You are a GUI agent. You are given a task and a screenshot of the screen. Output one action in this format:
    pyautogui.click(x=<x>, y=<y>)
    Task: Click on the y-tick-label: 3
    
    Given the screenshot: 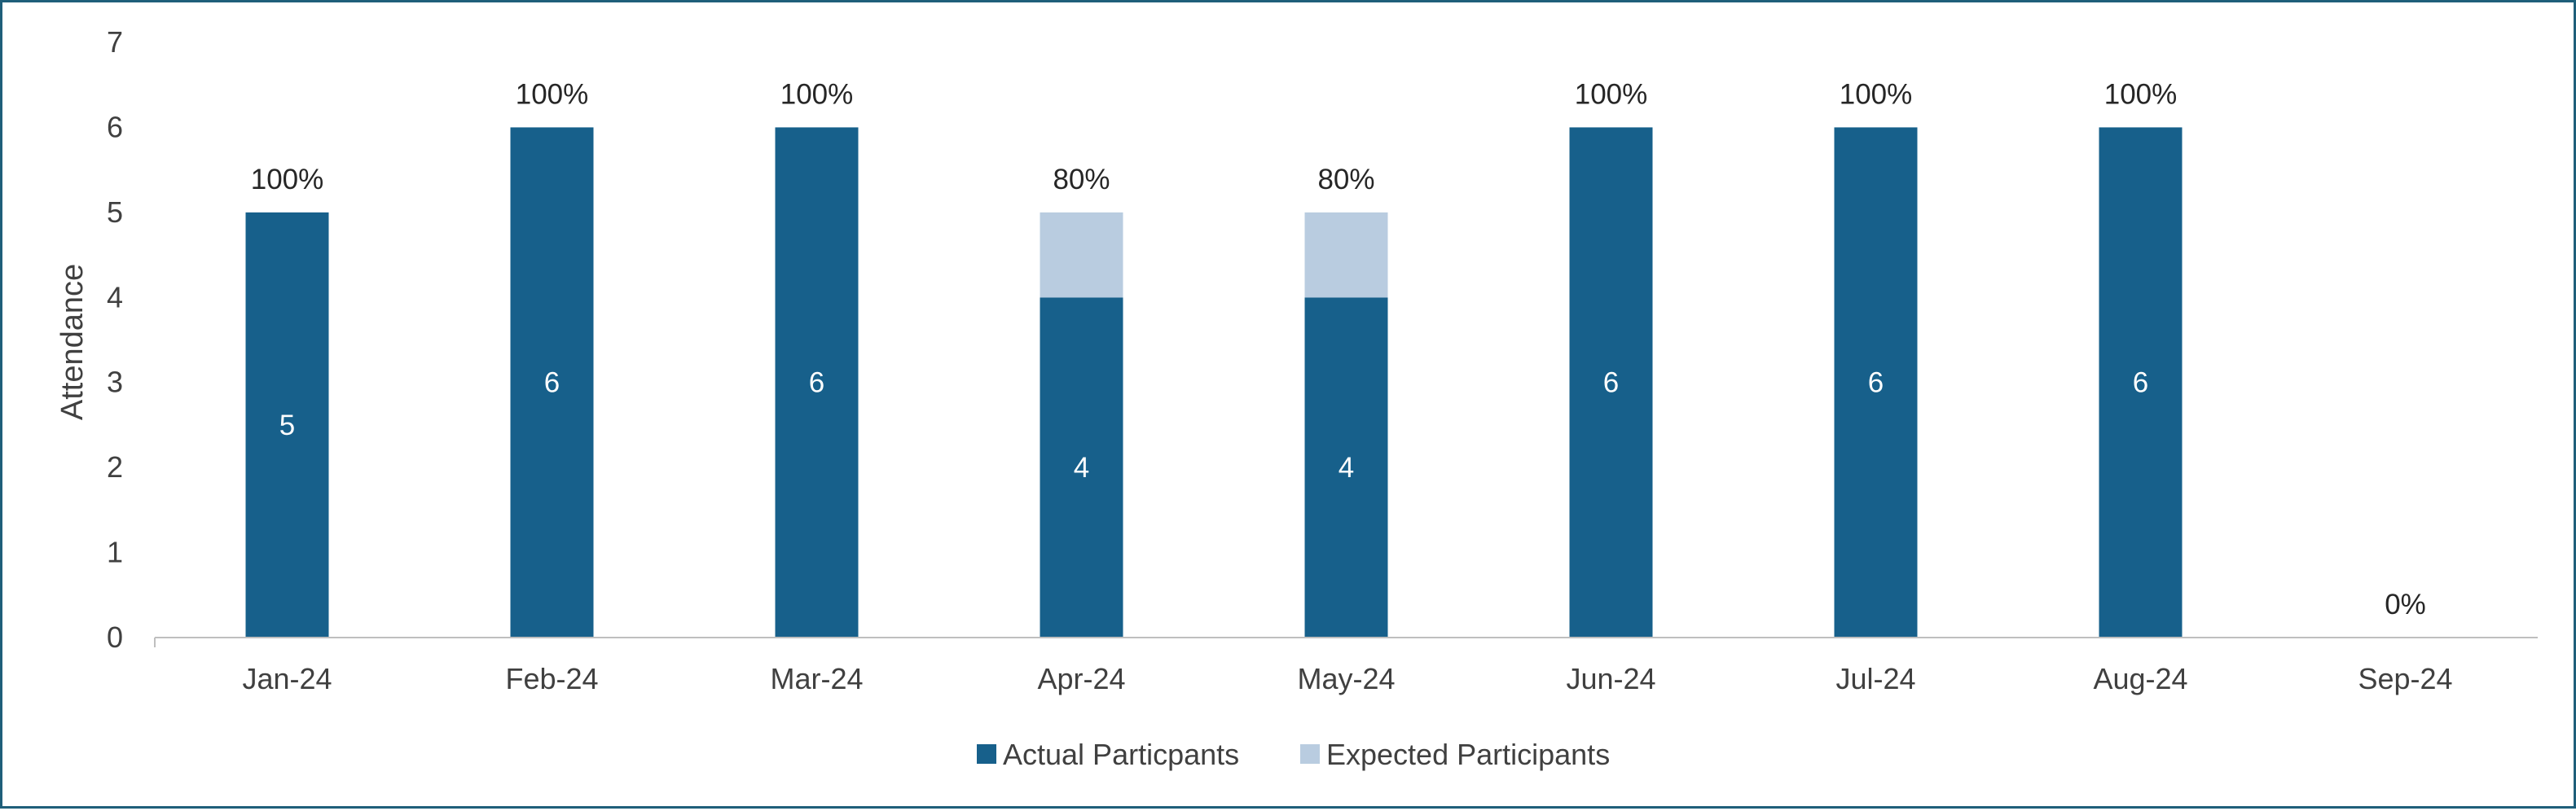 What is the action you would take?
    pyautogui.click(x=115, y=382)
    